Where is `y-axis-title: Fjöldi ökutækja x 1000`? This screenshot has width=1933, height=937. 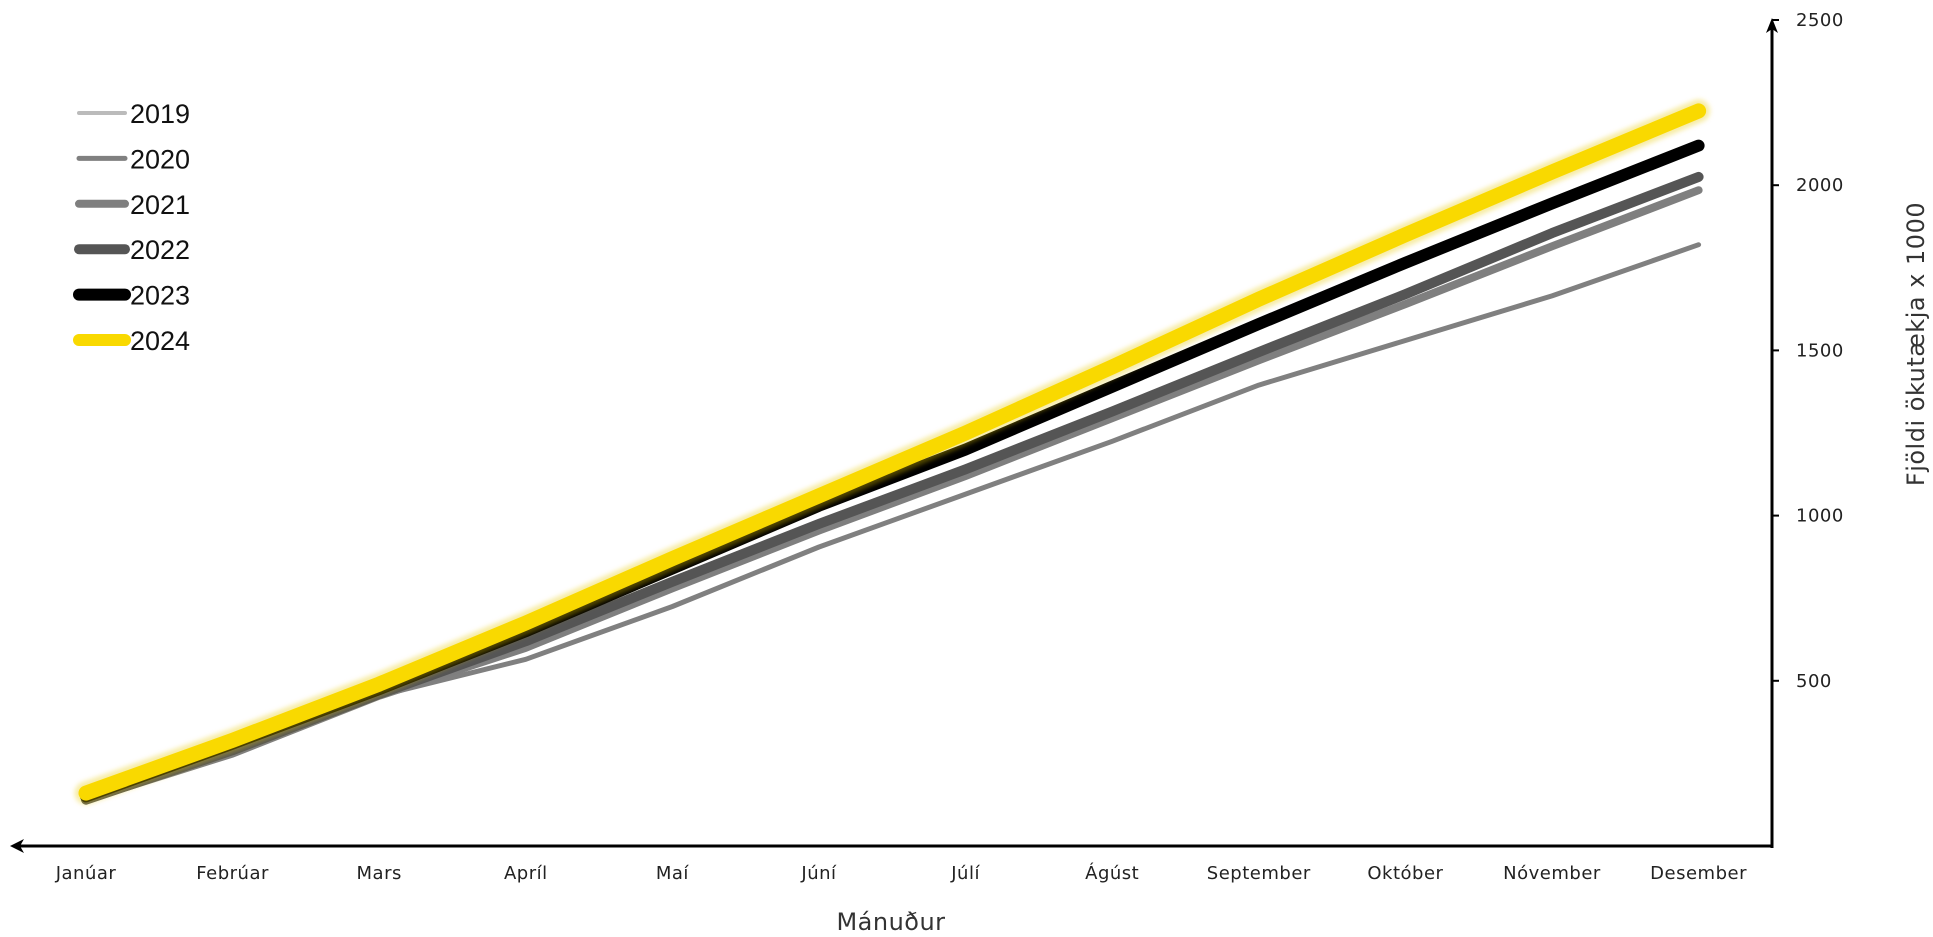
y-axis-title: Fjöldi ökutækja x 1000 is located at coordinates (1916, 344).